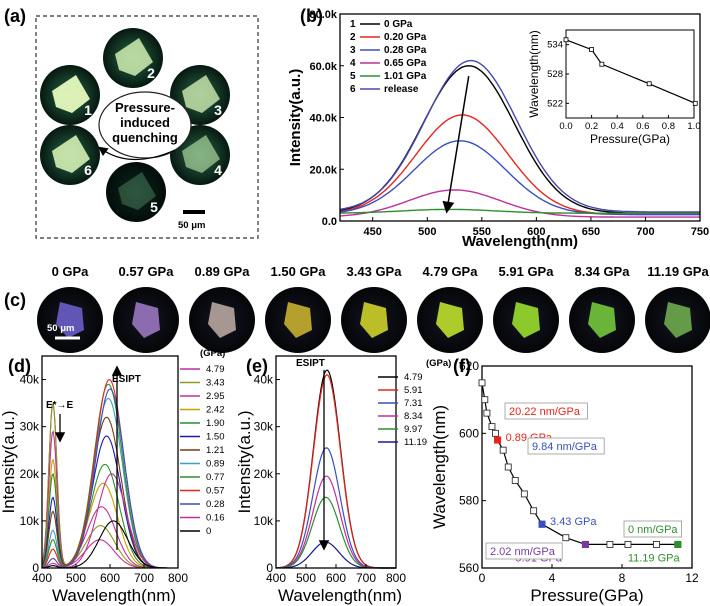 The image size is (710, 606). I want to click on panel-c-scale-label: 50 μm, so click(60, 328).